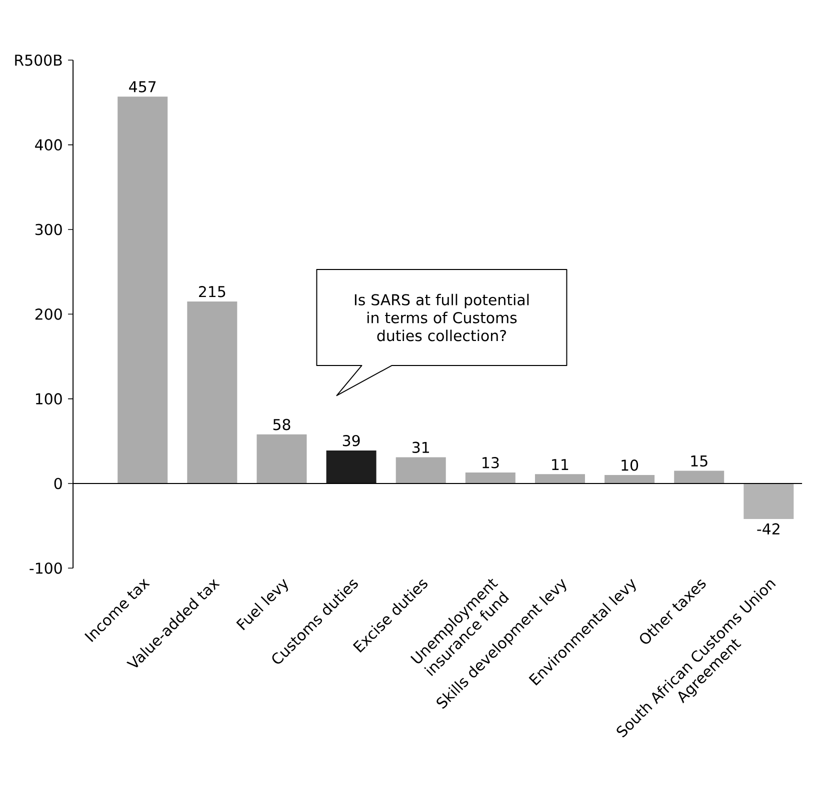  Describe the element at coordinates (212, 292) in the screenshot. I see `data-label: 215` at that location.